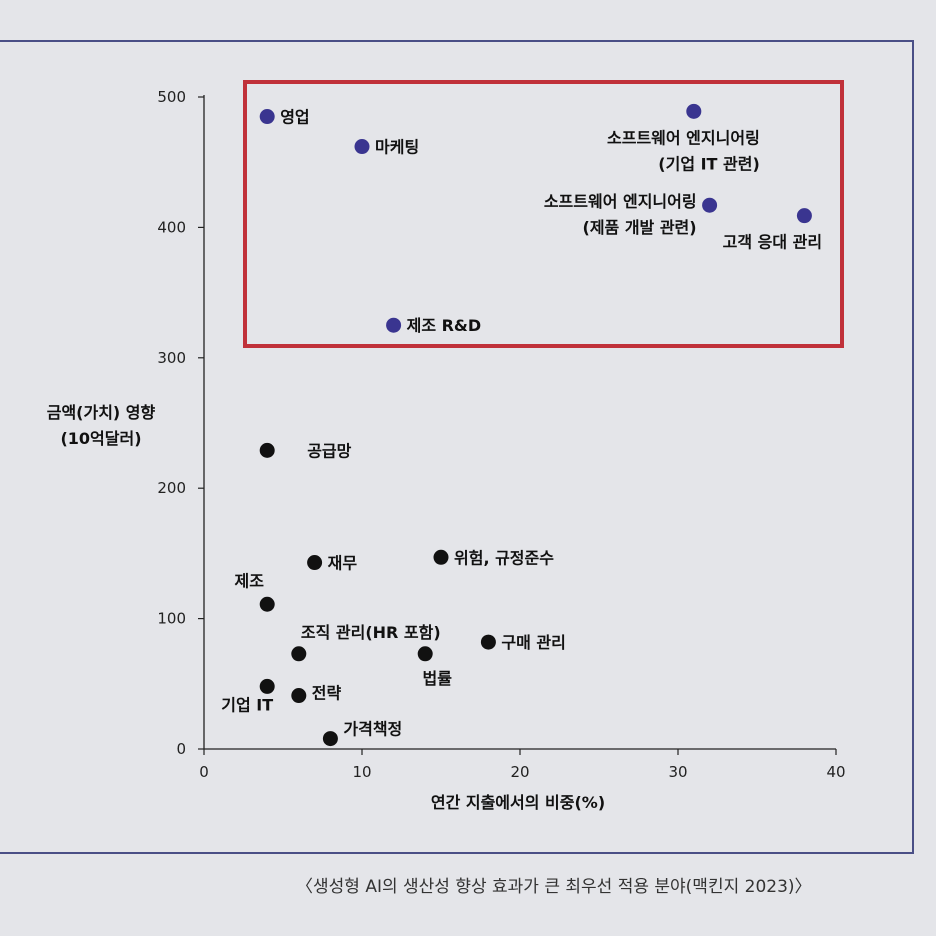 The height and width of the screenshot is (936, 936). I want to click on x-tick-label: 40, so click(835, 772).